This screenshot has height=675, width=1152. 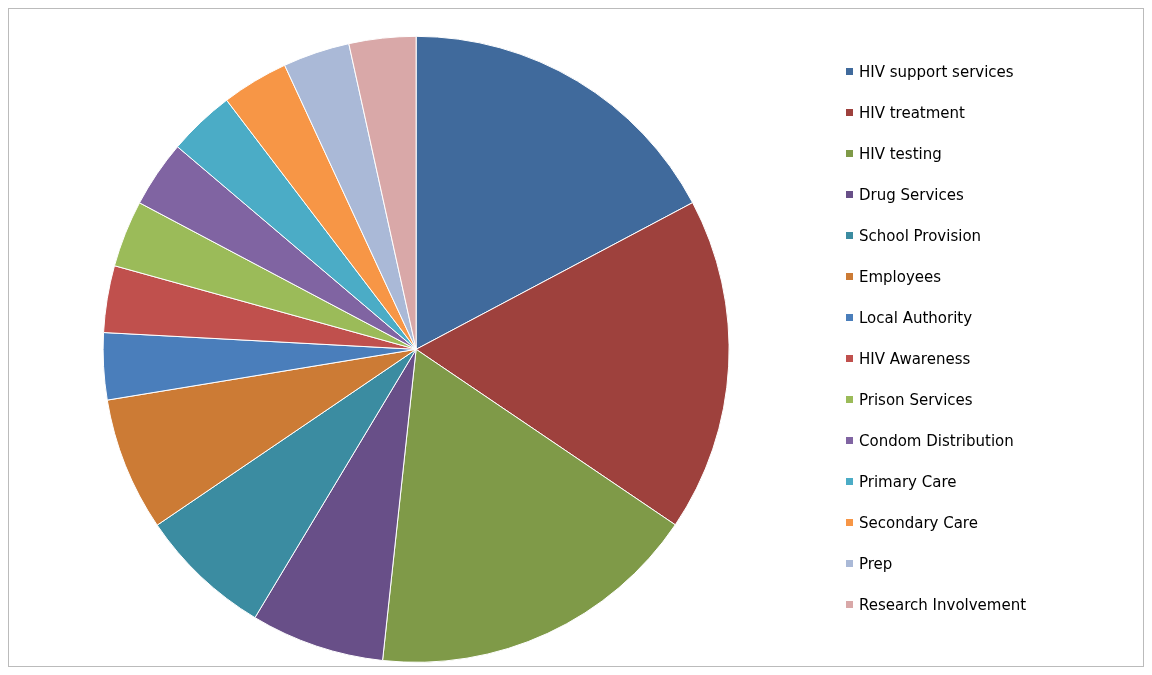 I want to click on legend-label: School Provision, so click(x=920, y=235).